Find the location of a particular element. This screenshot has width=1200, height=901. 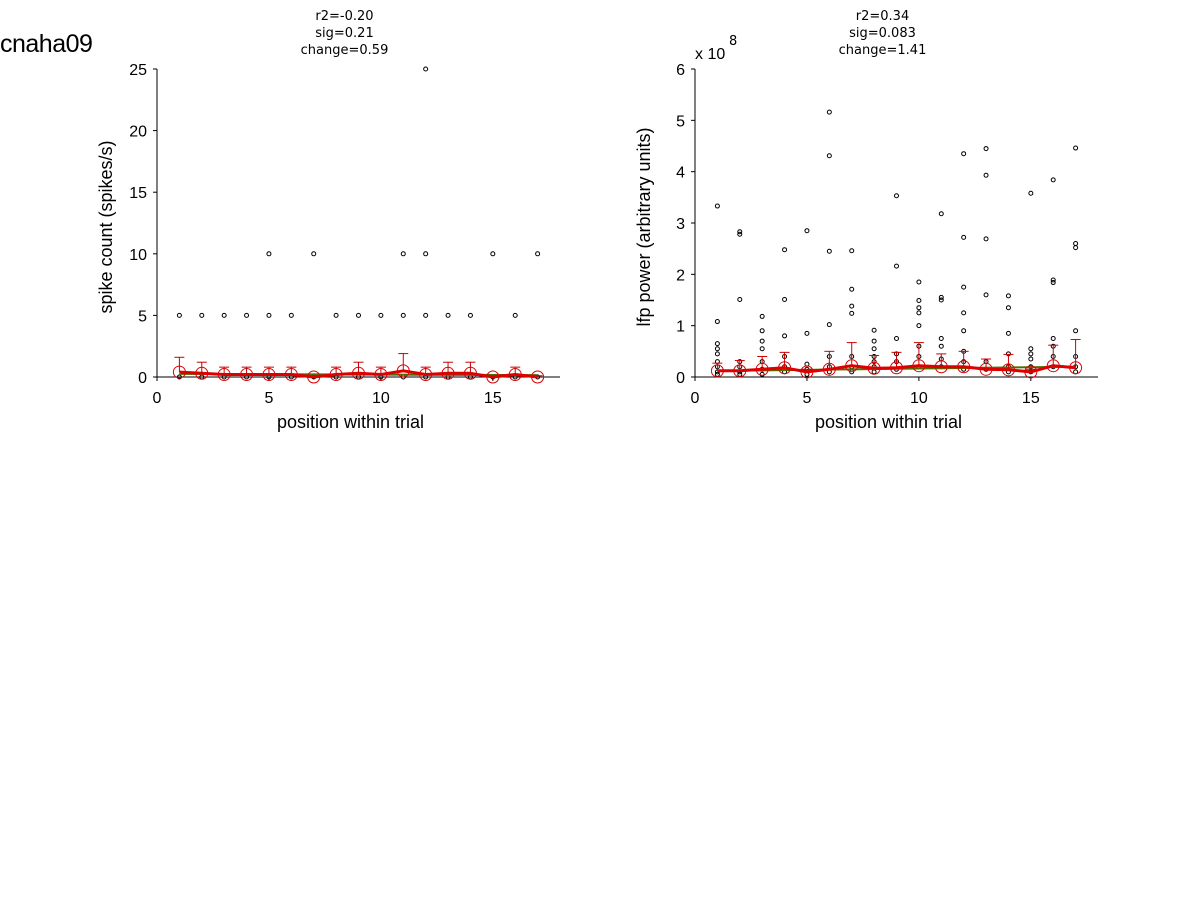

x-tick-label: 5 is located at coordinates (268, 398).